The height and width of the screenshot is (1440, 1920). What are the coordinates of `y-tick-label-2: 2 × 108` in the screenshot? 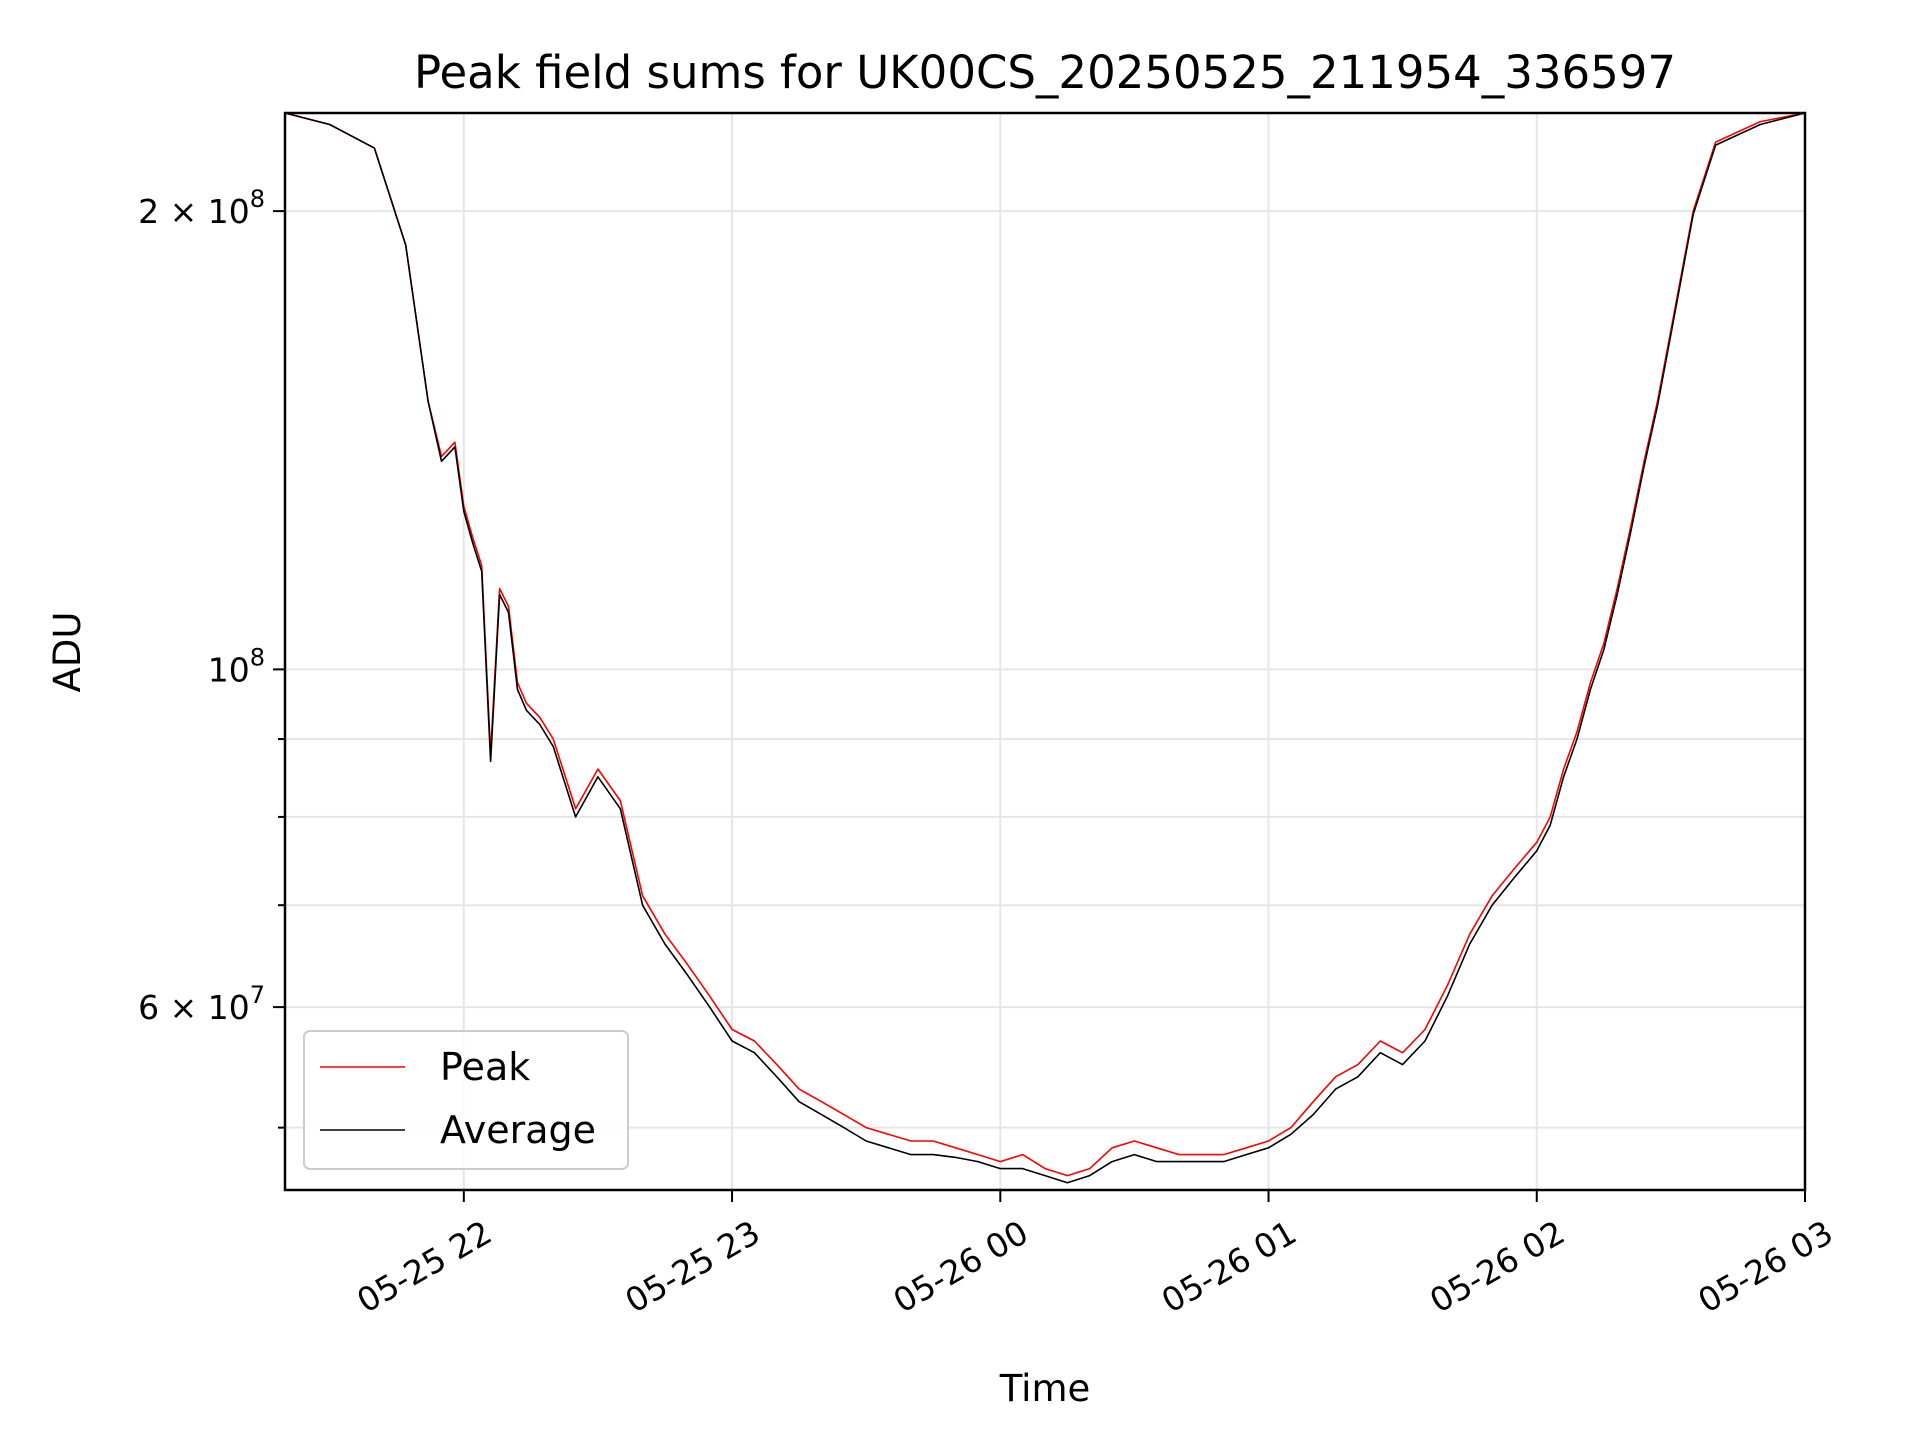 It's located at (201, 208).